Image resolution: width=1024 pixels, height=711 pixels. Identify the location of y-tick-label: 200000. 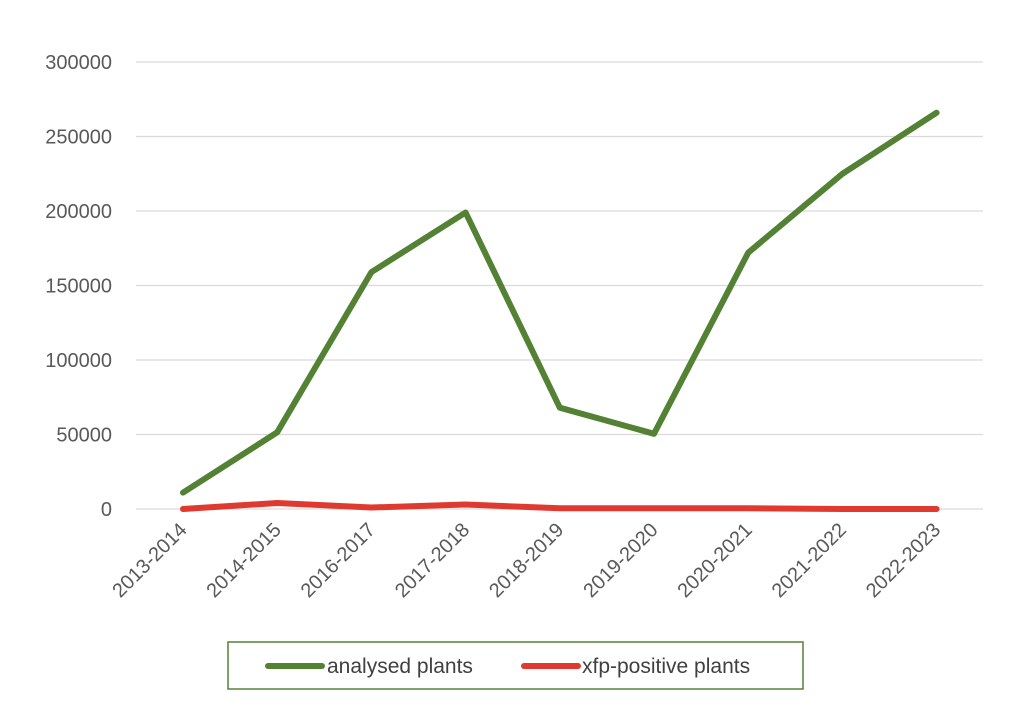
(78, 212).